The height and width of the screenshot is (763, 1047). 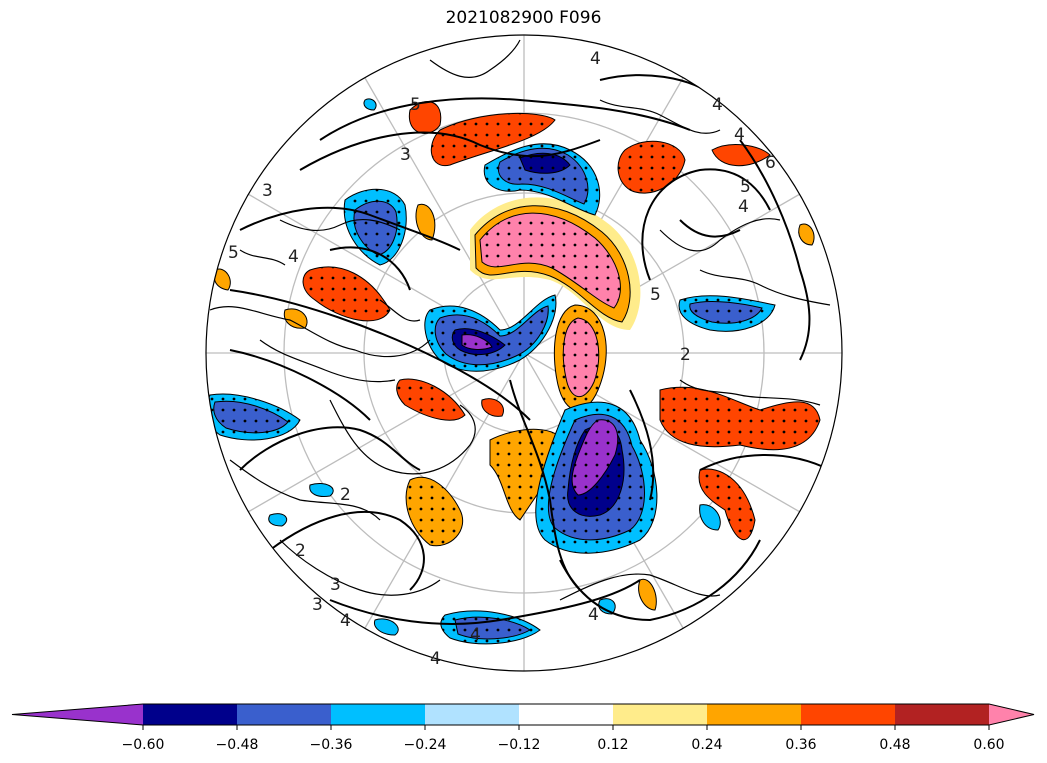 What do you see at coordinates (800, 745) in the screenshot?
I see `colorbar-tick-label: 0.36` at bounding box center [800, 745].